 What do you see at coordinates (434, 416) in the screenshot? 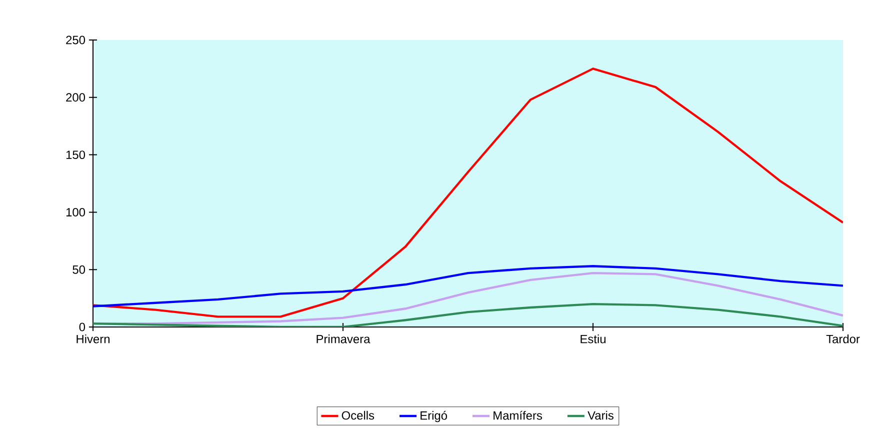
I see `legend-label: Erigó` at bounding box center [434, 416].